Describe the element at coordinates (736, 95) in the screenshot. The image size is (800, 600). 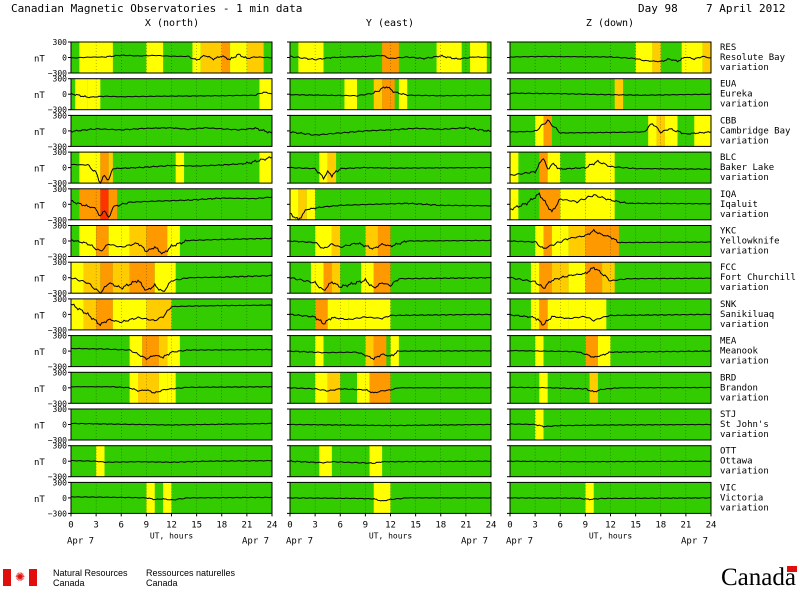
I see `station-name: Eureka` at that location.